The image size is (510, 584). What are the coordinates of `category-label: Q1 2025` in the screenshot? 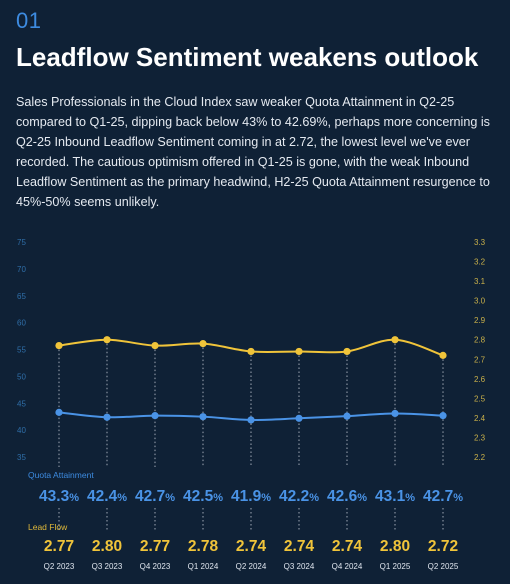 It's located at (395, 566).